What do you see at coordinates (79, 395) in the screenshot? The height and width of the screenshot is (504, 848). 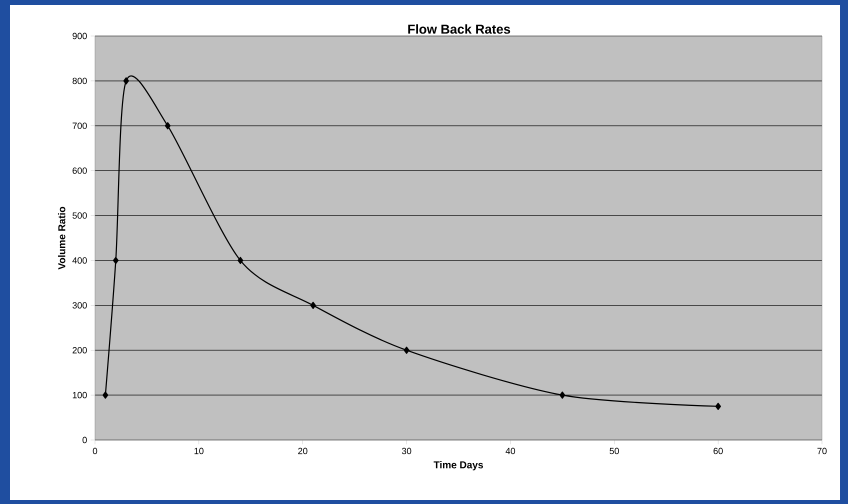 I see `y-tick-label: 100` at bounding box center [79, 395].